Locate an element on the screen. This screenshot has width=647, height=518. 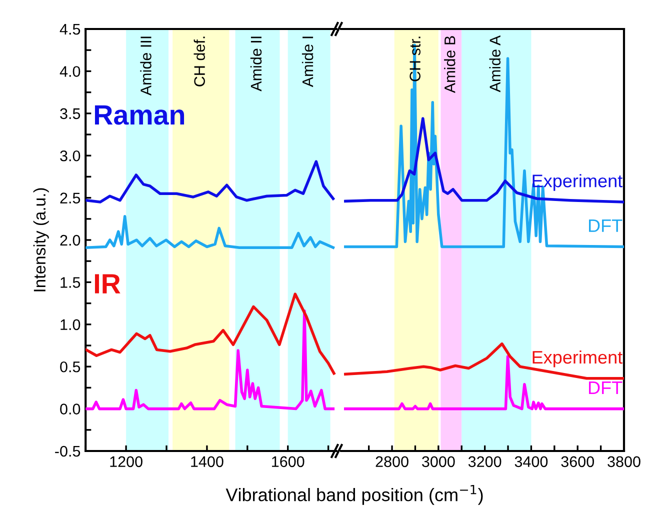
band-label: Amide A is located at coordinates (495, 63).